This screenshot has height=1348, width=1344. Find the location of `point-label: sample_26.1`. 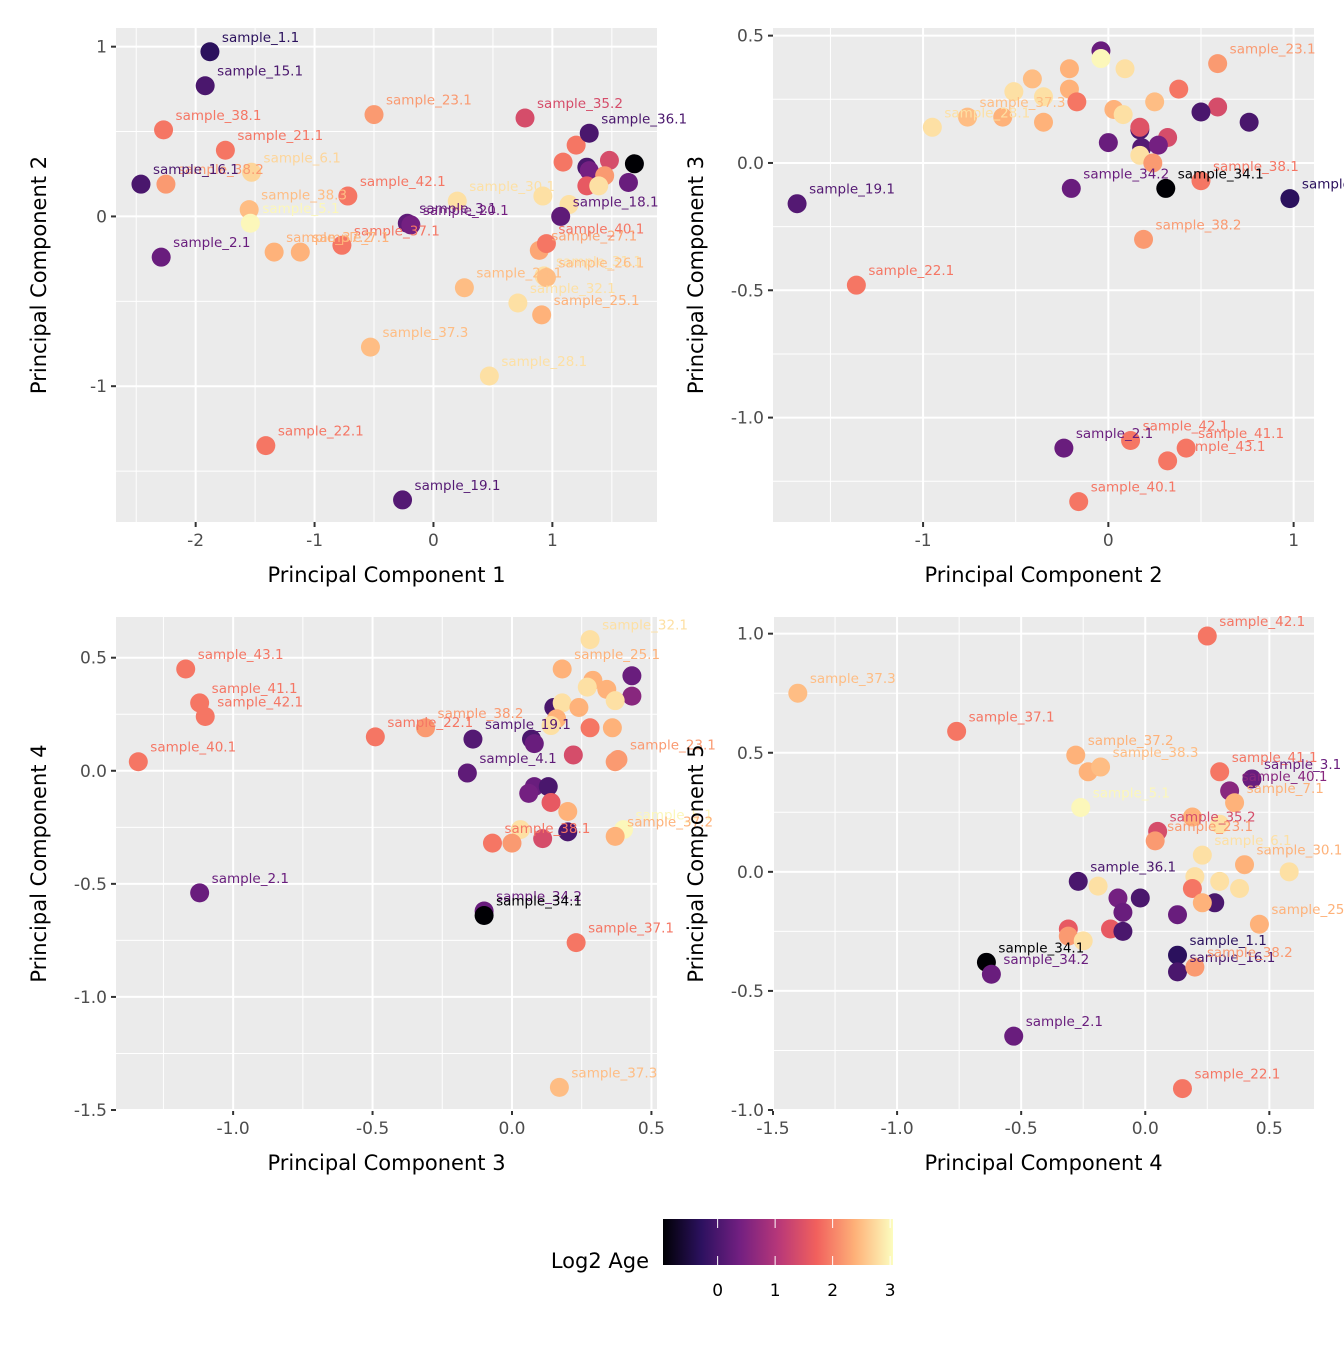

point-label: sample_26.1 is located at coordinates (601, 264).